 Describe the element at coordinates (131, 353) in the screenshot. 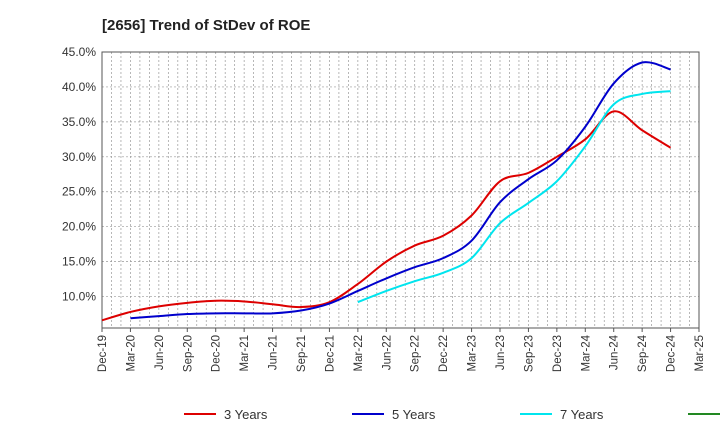

I see `x-tick-label: Mar-20` at that location.